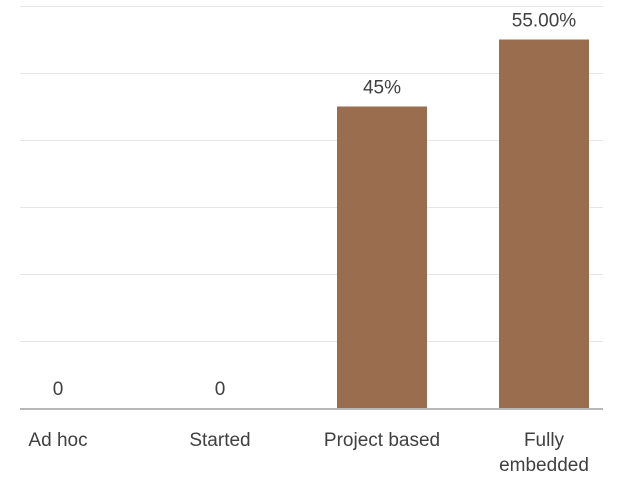 The width and height of the screenshot is (621, 477). I want to click on category-label-line: Project based, so click(382, 440).